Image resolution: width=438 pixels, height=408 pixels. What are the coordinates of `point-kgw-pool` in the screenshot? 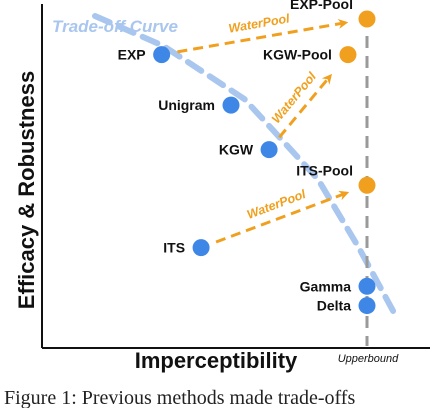 It's located at (348, 55).